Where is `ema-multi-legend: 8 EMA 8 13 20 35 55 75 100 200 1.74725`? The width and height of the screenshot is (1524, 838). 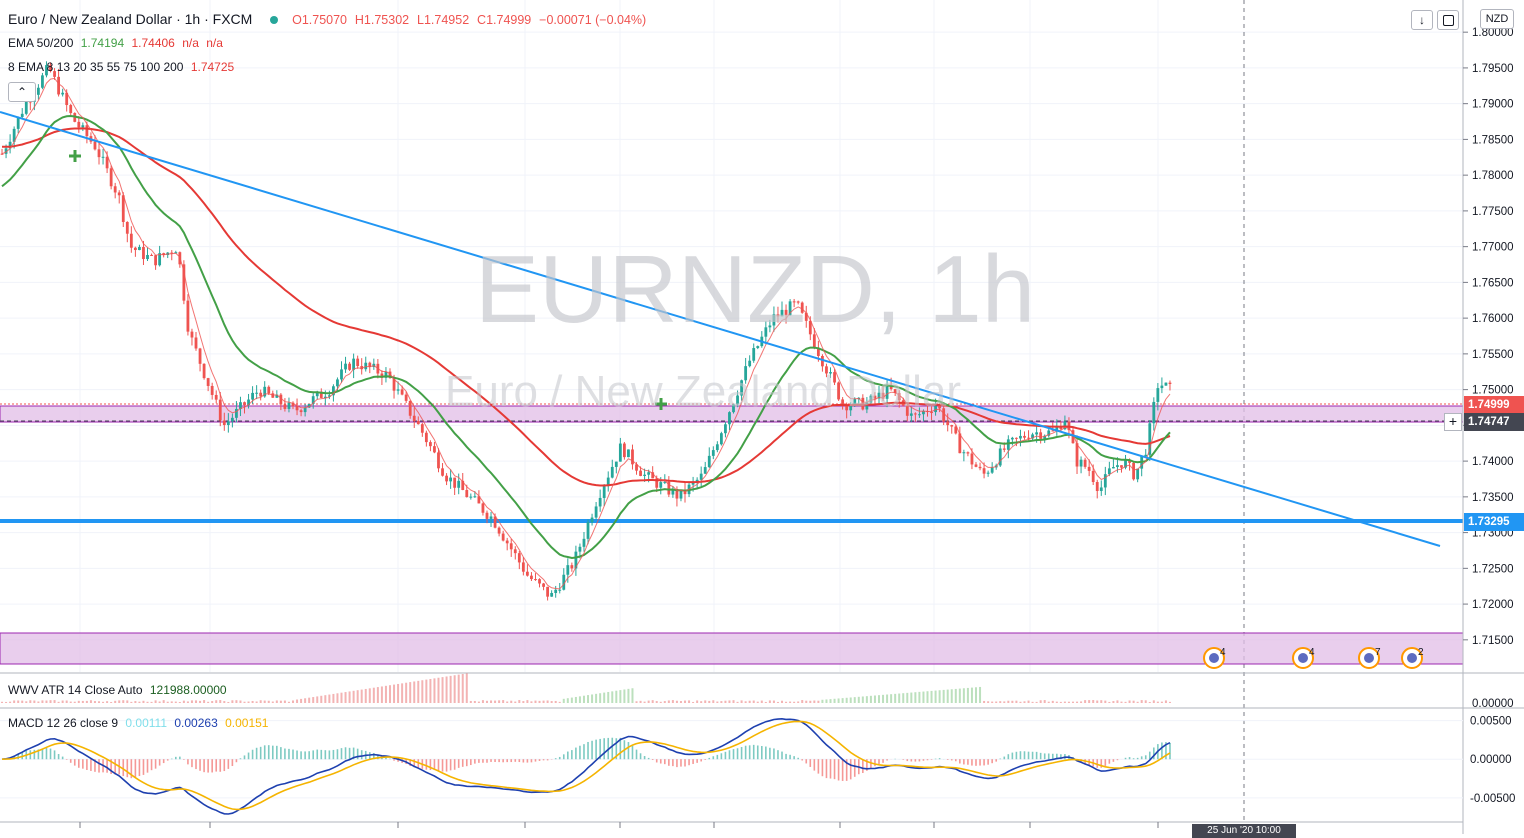 ema-multi-legend: 8 EMA 8 13 20 35 55 75 100 200 1.74725 is located at coordinates (123, 67).